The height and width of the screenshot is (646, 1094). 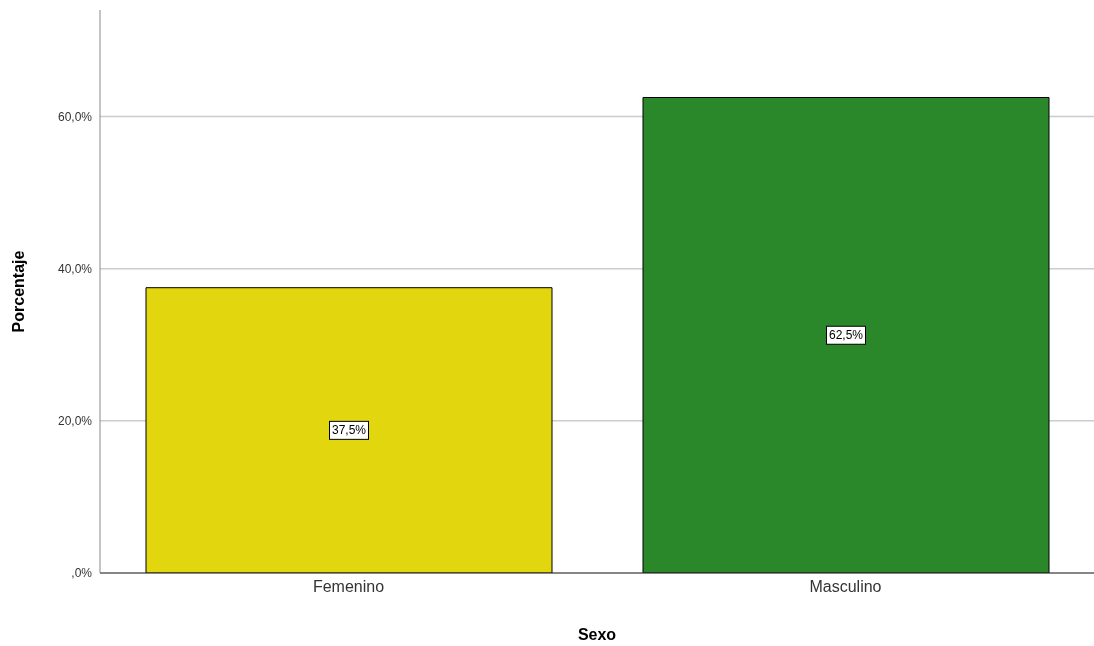 I want to click on data-label: 62,5%, so click(x=846, y=335).